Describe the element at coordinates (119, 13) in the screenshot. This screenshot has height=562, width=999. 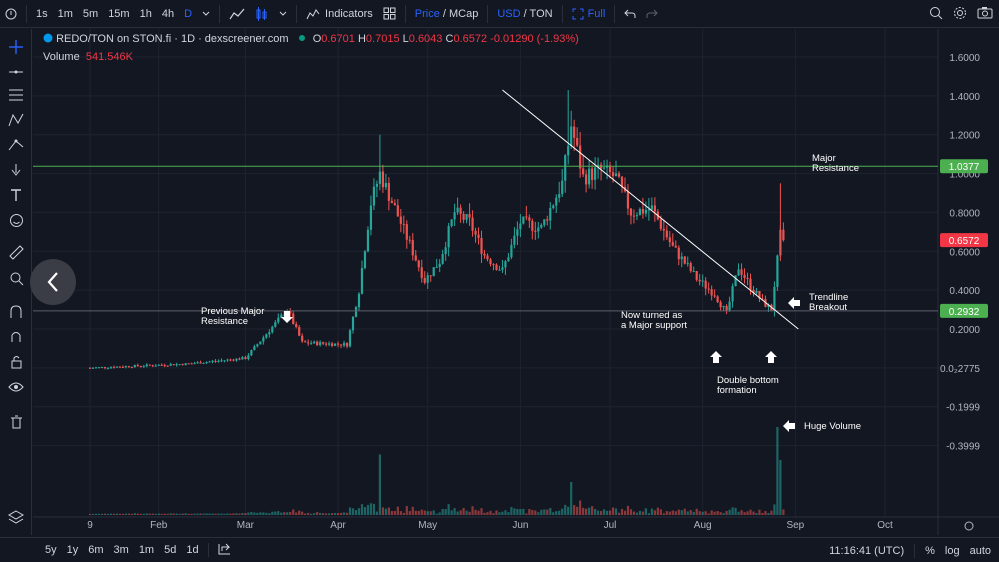
I see `interval-15m: 15m` at that location.